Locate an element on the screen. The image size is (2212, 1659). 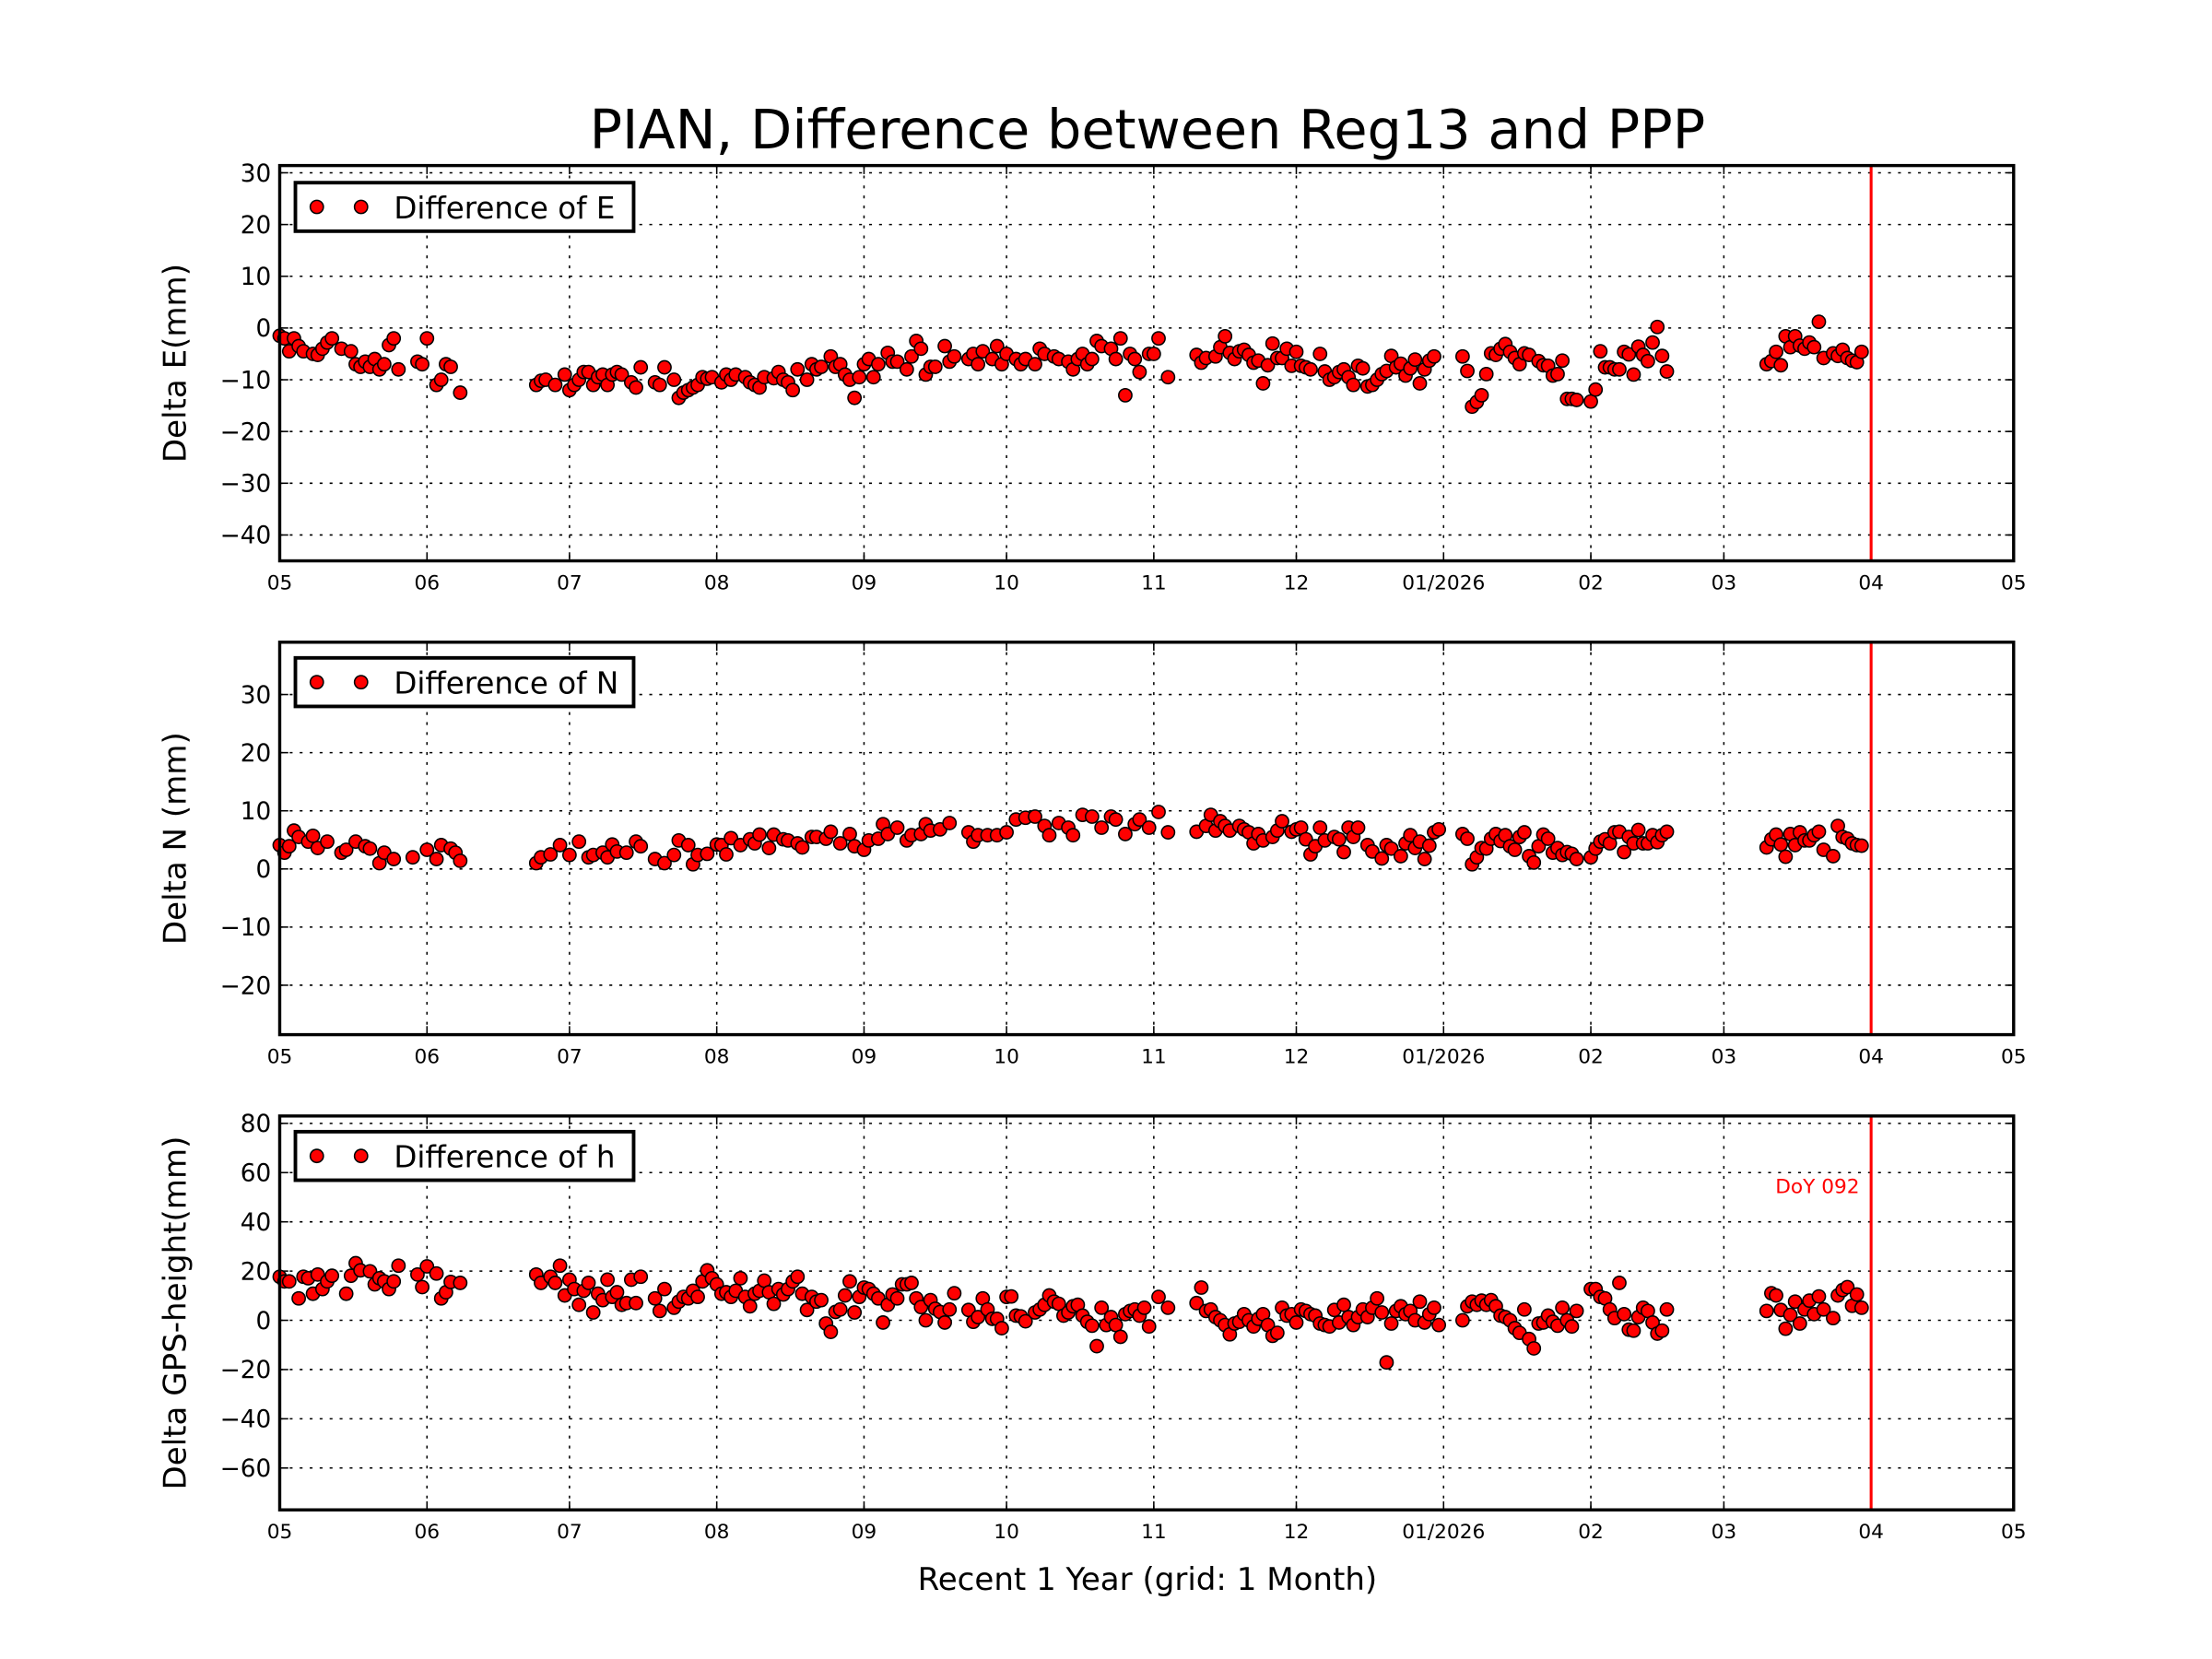
y-tick-label: 30 is located at coordinates (256, 174).